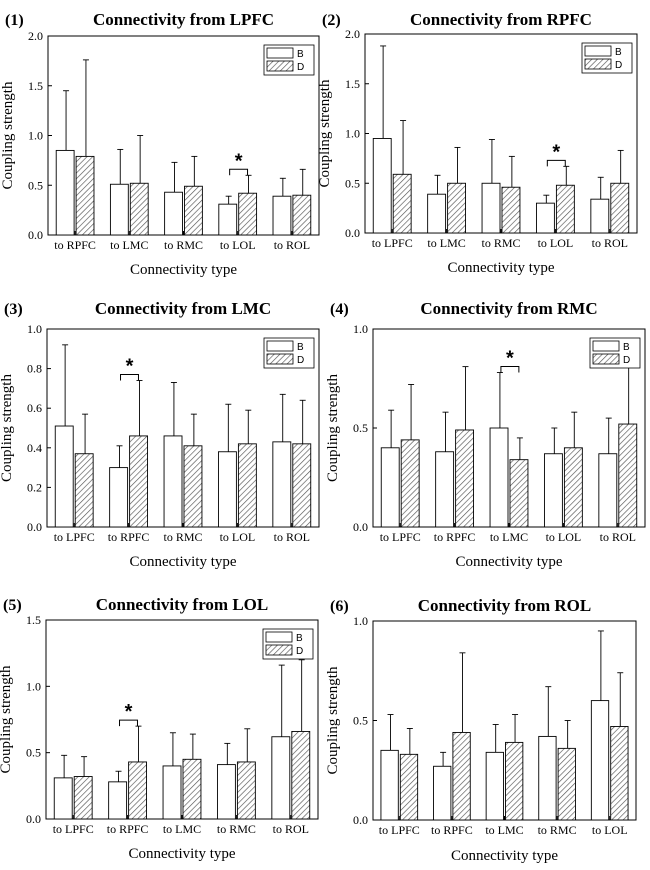 This screenshot has height=870, width=650. I want to click on legend-swatch-d, so click(280, 359).